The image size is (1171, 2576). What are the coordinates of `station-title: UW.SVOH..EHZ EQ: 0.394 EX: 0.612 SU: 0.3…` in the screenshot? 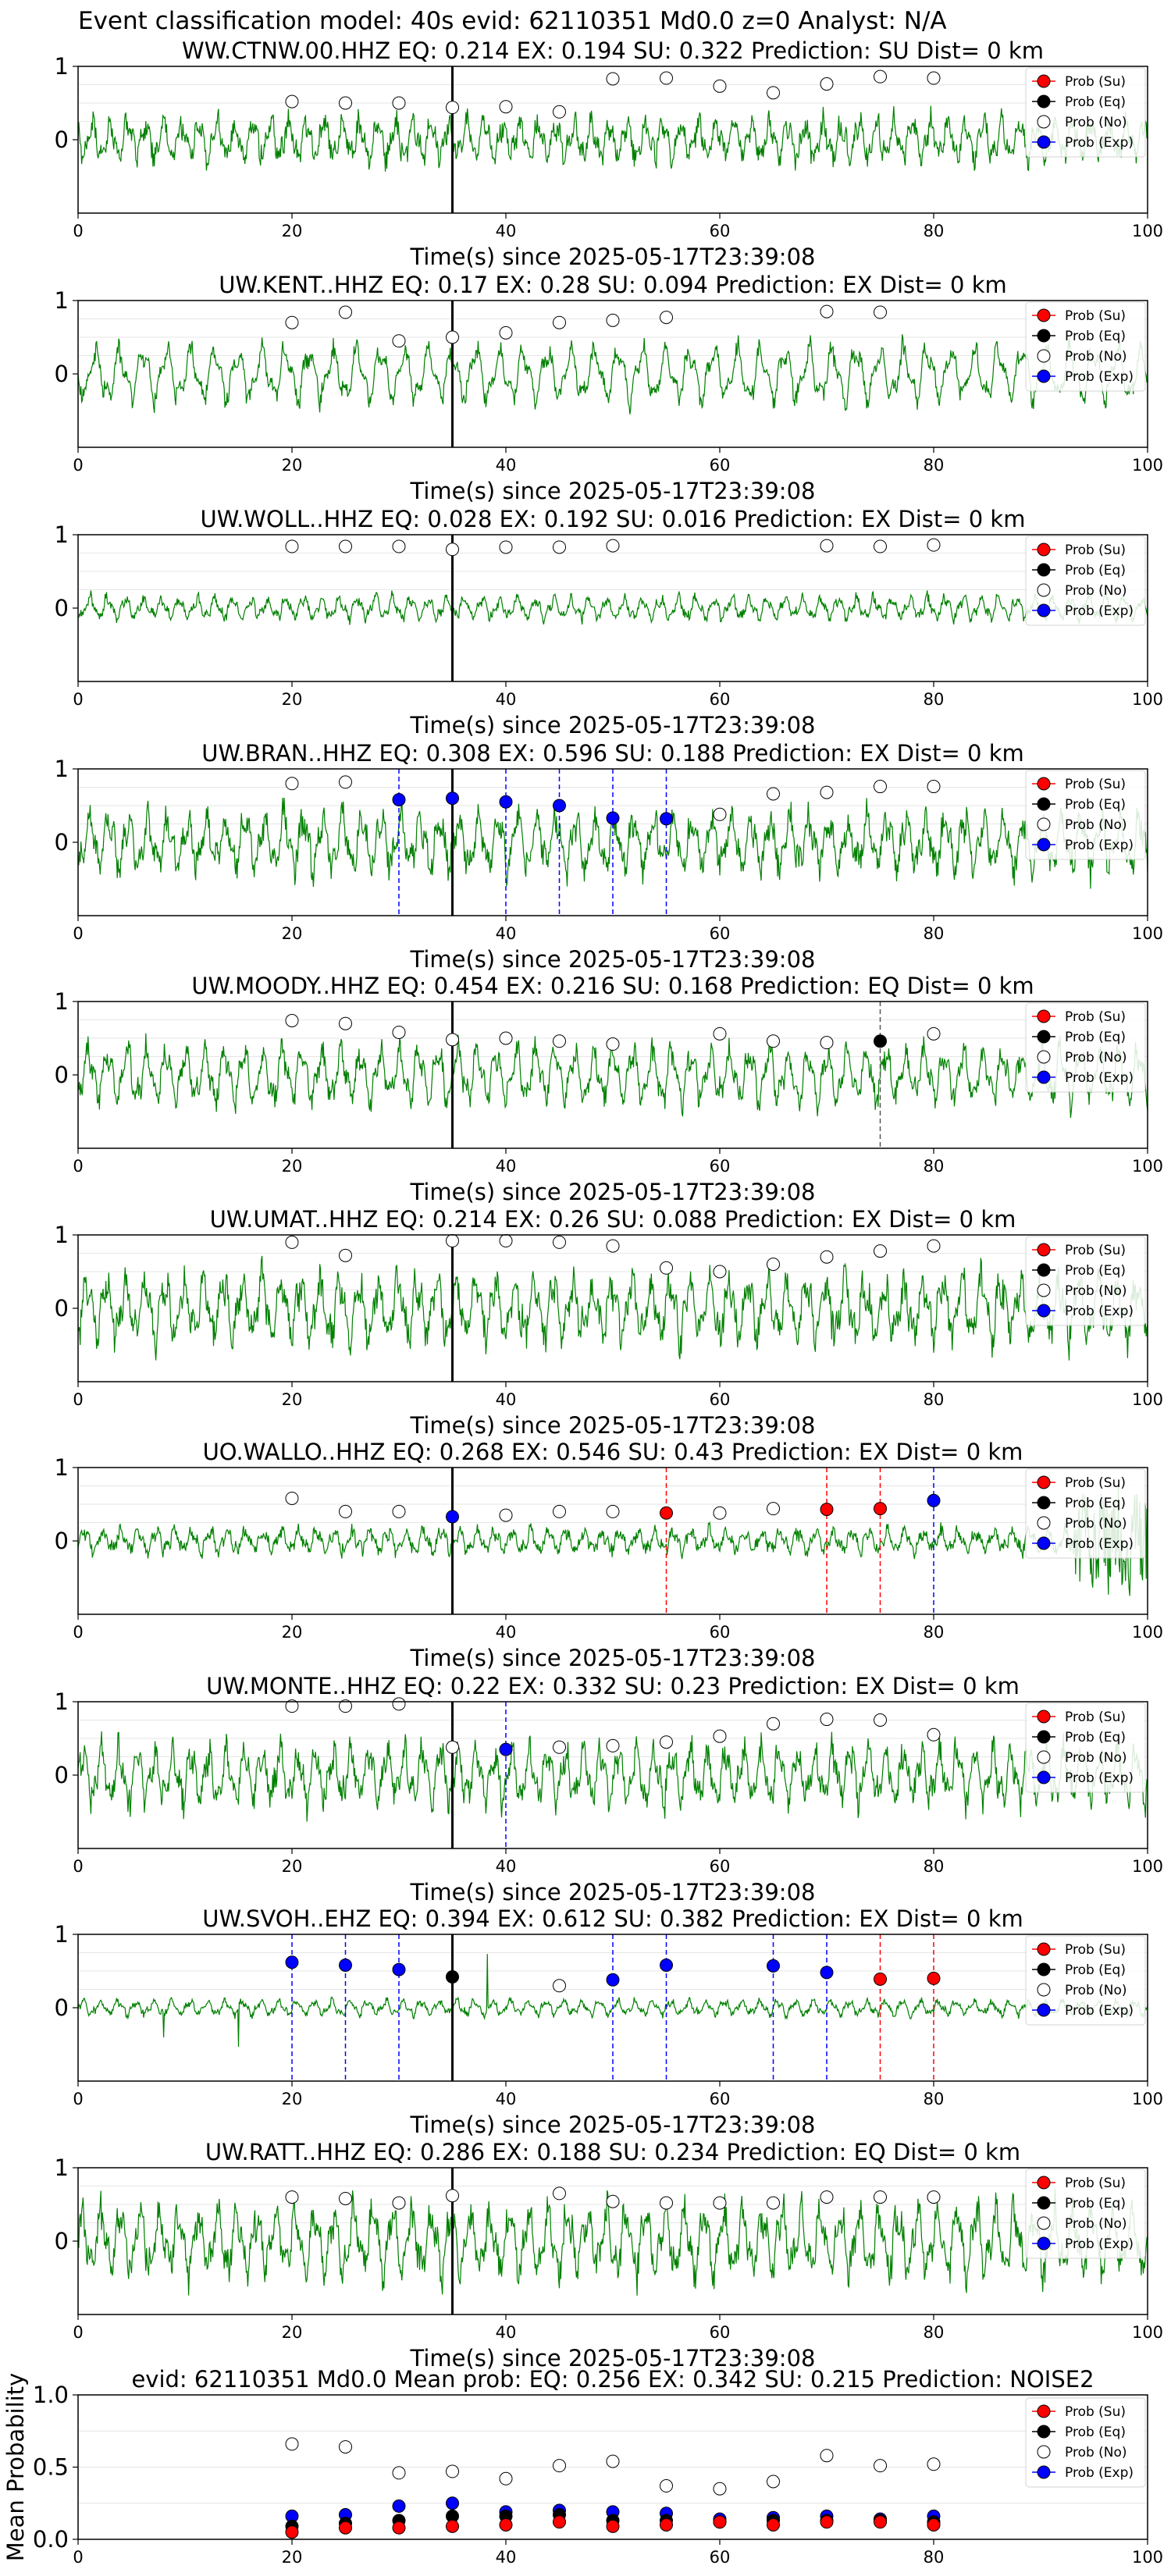 It's located at (612, 1918).